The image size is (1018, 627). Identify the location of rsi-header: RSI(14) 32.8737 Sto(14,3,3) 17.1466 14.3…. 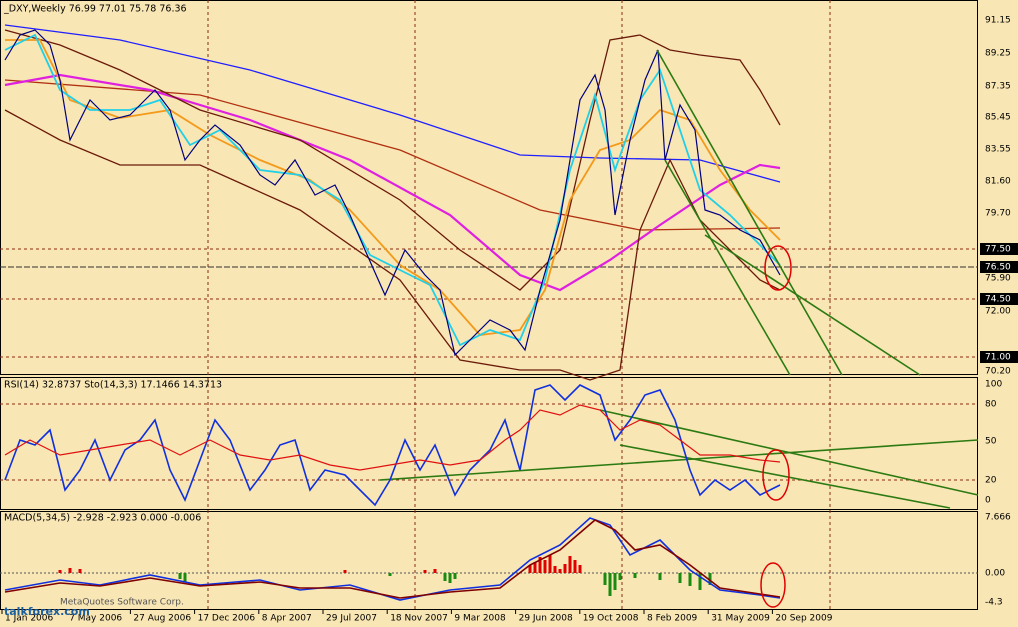
(113, 385).